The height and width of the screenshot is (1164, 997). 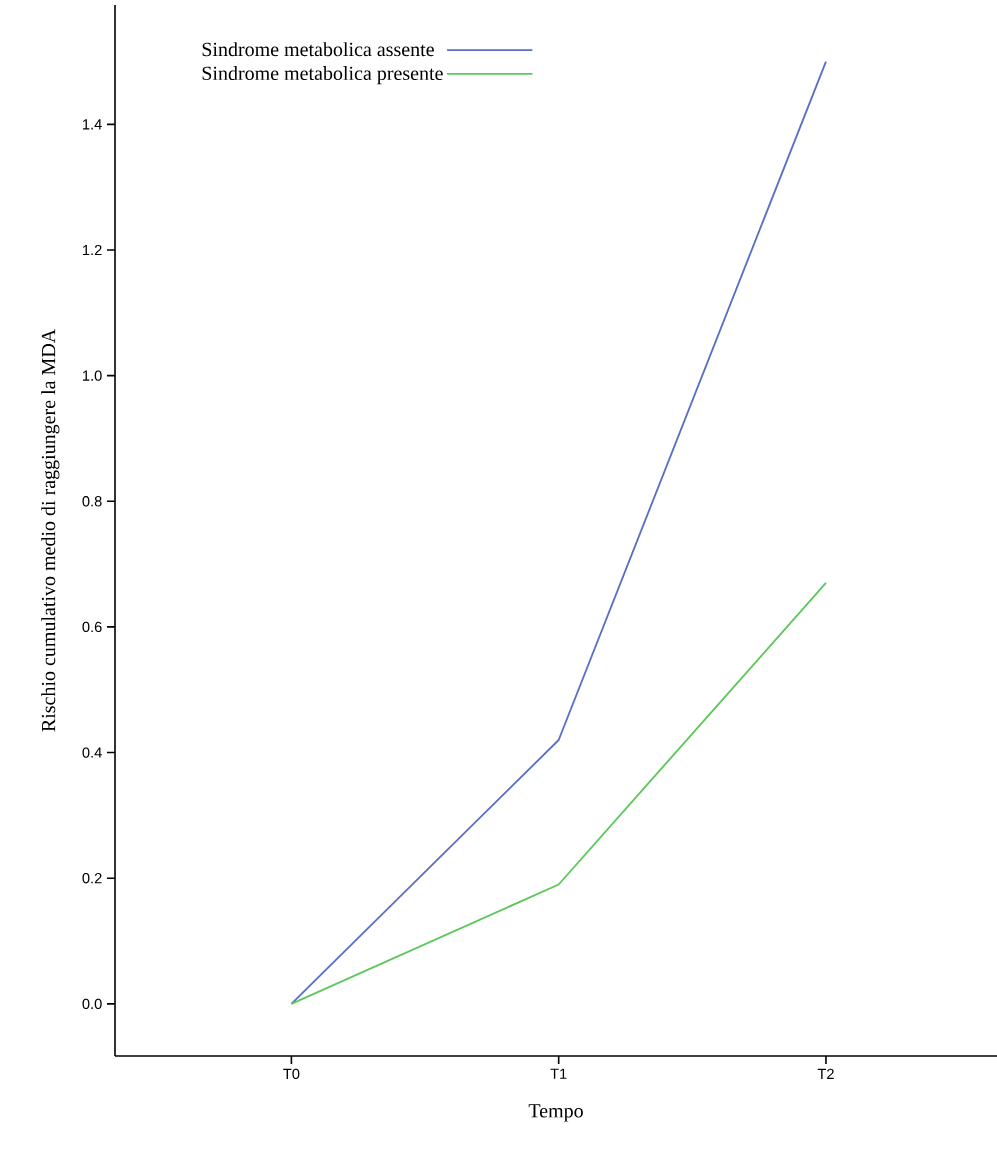 I want to click on y-tick-label: 0.2, so click(x=92, y=878).